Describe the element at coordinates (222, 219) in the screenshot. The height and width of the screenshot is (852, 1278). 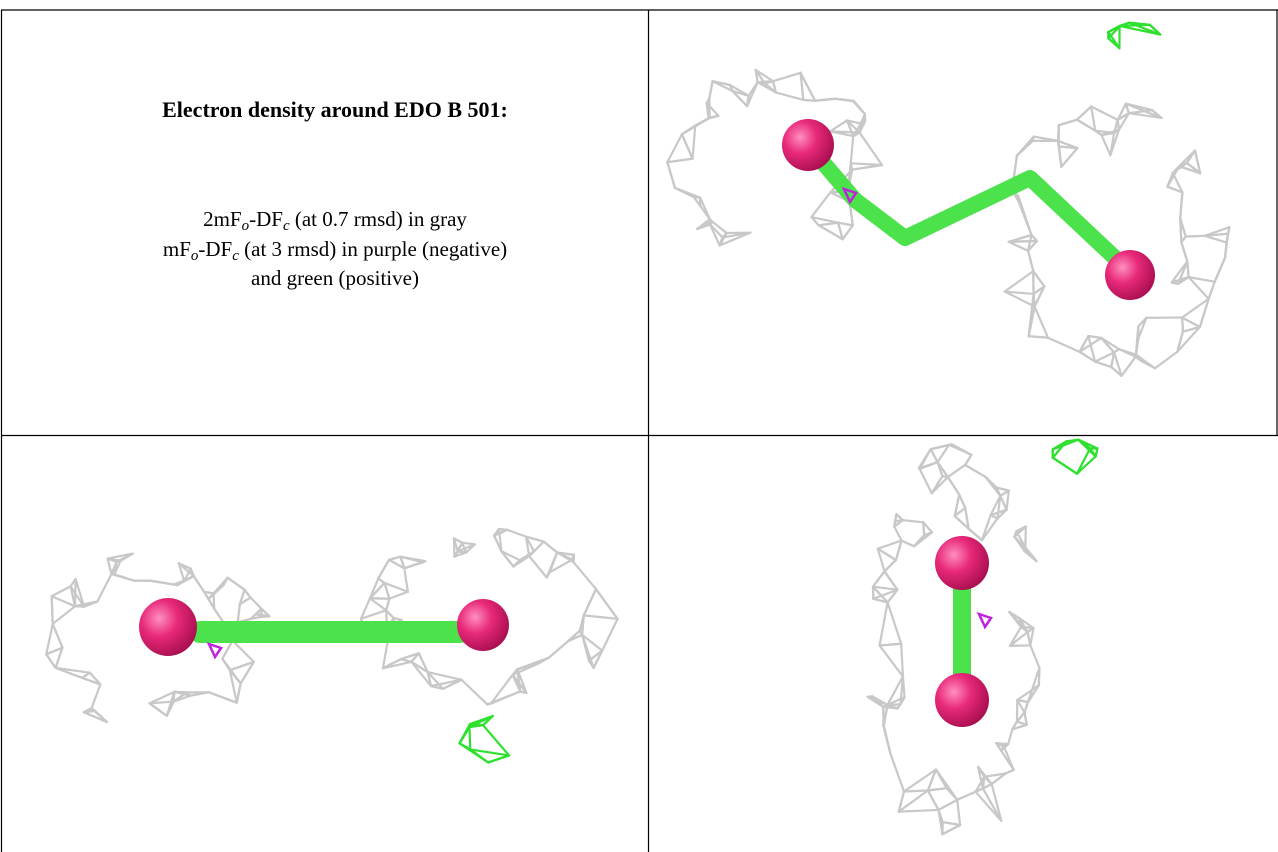
I see `text: 2mF` at that location.